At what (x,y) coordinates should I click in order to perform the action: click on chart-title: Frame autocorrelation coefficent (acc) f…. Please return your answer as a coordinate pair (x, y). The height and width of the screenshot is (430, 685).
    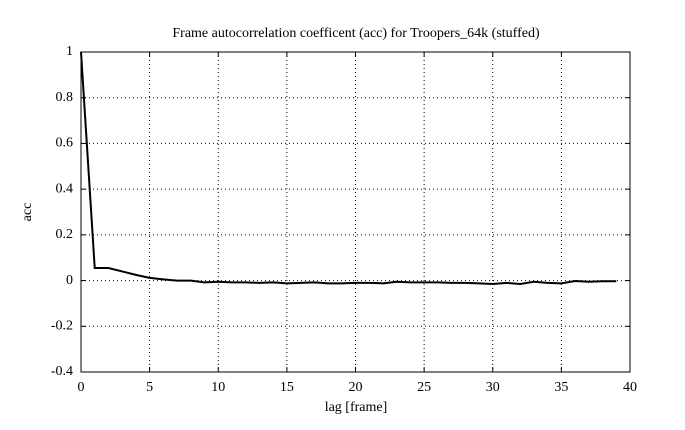
    Looking at the image, I should click on (356, 33).